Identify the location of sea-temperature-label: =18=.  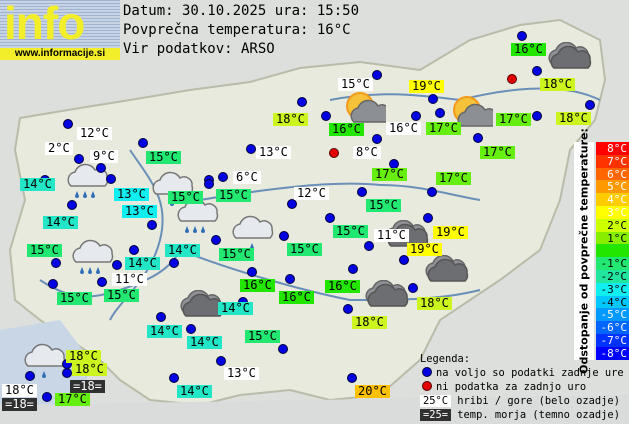
(87, 386).